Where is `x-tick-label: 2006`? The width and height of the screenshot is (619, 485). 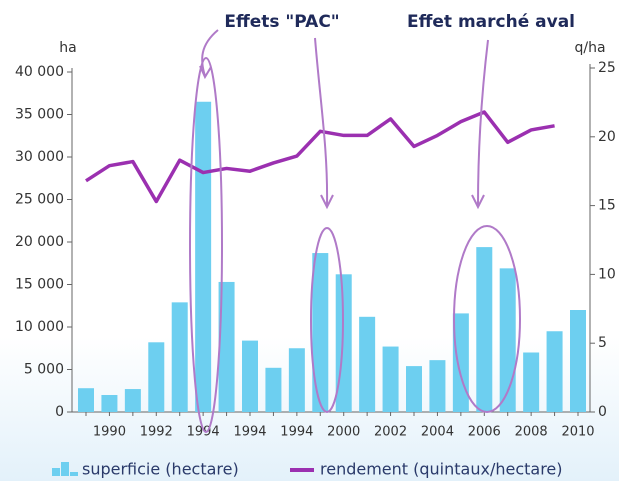 x-tick-label: 2006 is located at coordinates (484, 432).